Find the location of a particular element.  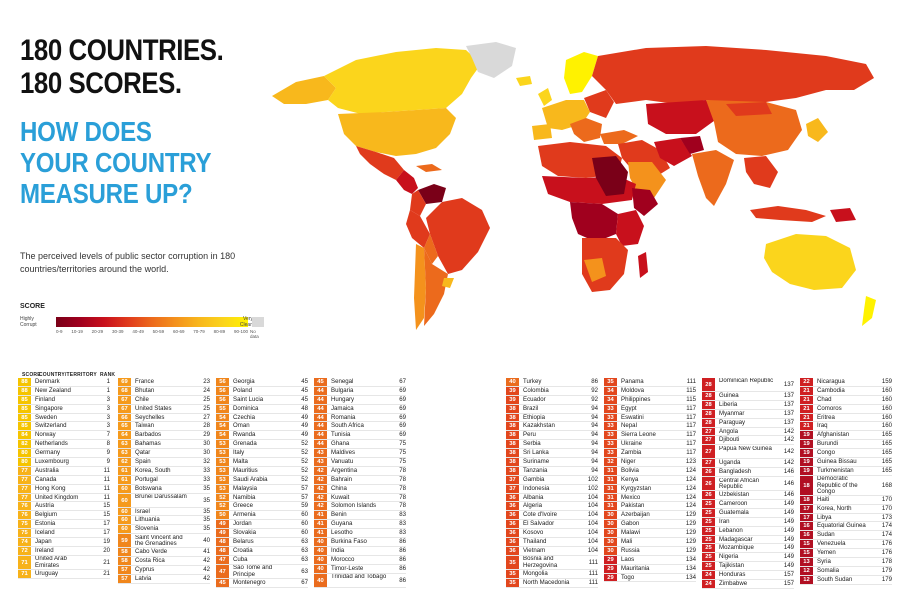

score-badge: 58 is located at coordinates (124, 561).